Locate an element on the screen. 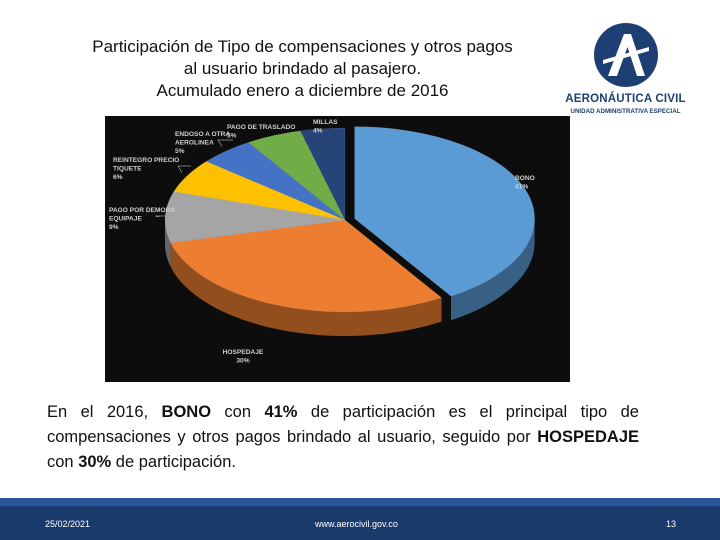  summary-text-4: con is located at coordinates (63, 462).